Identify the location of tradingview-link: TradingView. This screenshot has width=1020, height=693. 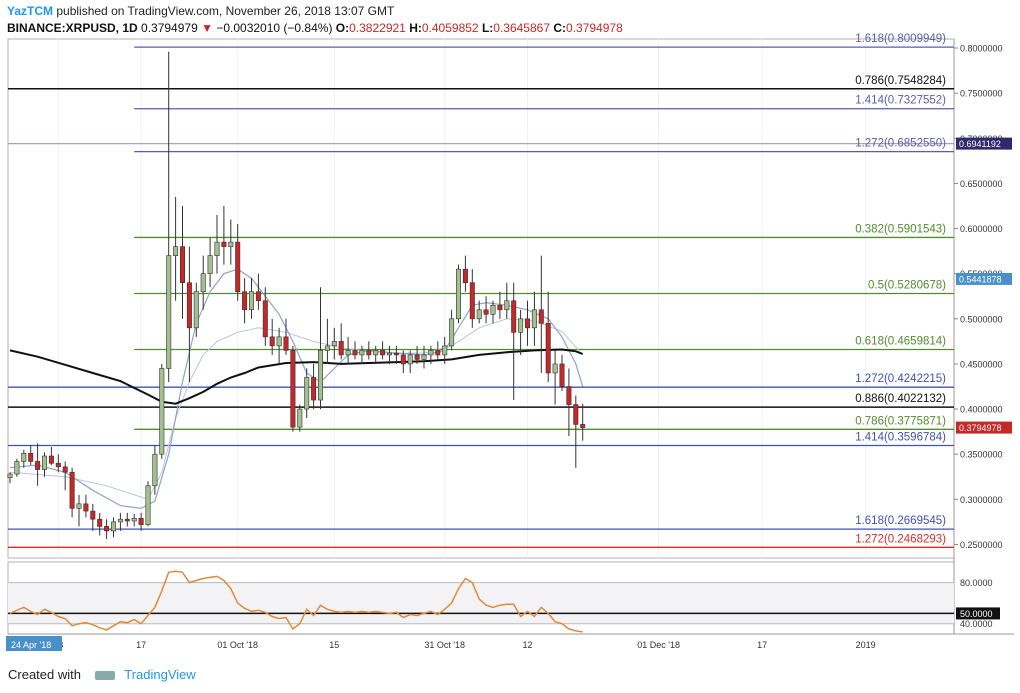
(160, 674).